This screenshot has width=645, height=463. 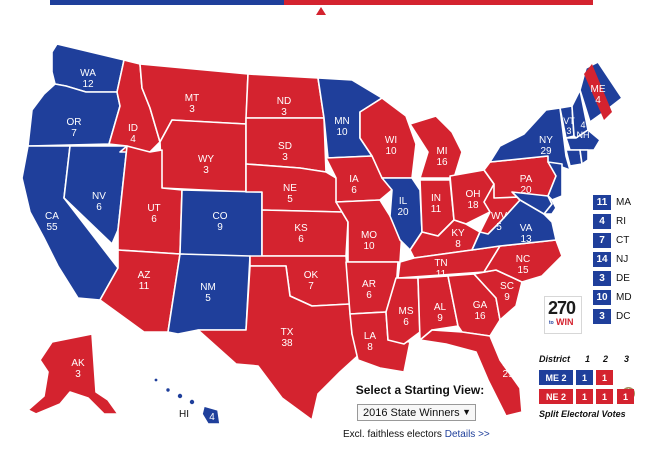 I want to click on ev-NV: 6, so click(x=99, y=207).